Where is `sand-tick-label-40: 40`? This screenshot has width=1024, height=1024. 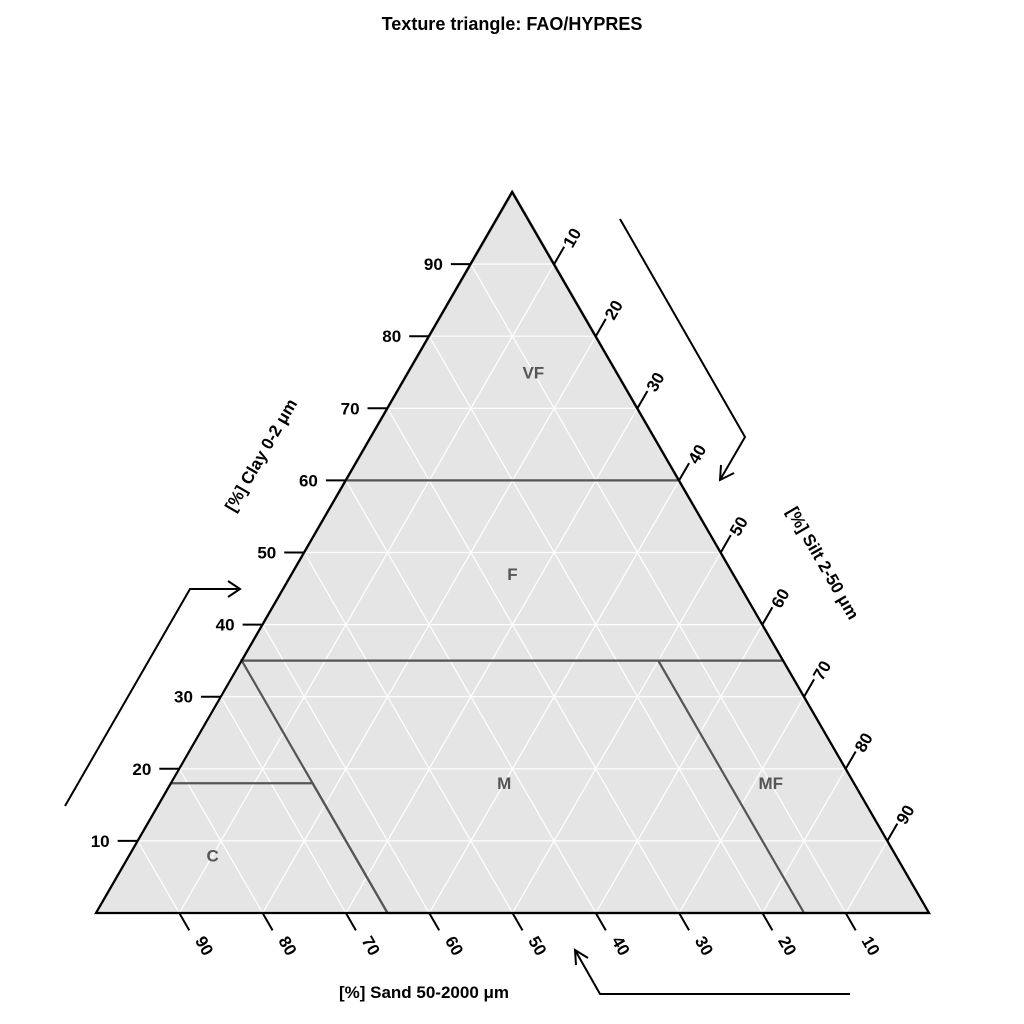
sand-tick-label-40: 40 is located at coordinates (621, 946).